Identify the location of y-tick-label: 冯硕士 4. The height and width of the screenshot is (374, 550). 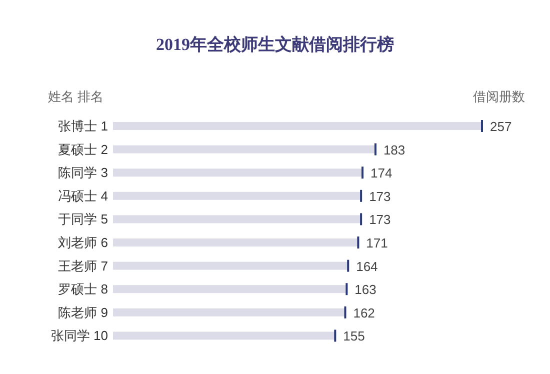
(83, 196).